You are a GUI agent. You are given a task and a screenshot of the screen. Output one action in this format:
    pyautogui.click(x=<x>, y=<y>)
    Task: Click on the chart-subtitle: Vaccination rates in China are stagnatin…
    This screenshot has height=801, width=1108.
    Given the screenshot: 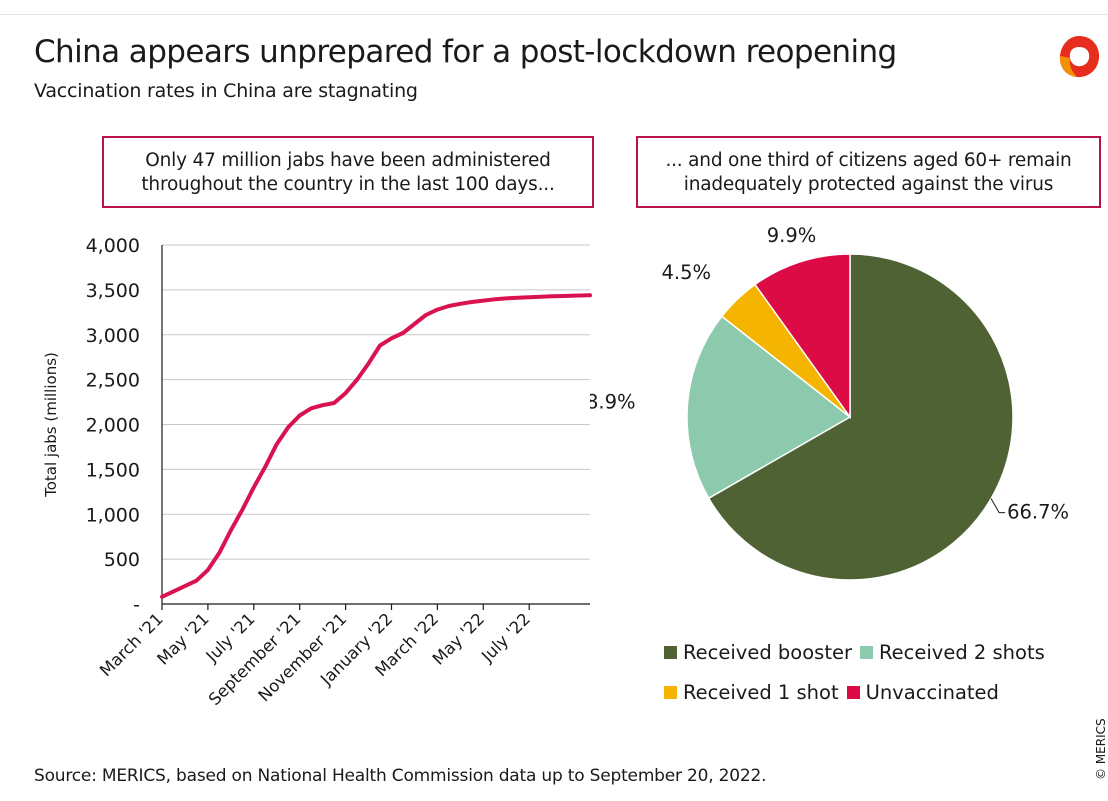 What is the action you would take?
    pyautogui.click(x=226, y=91)
    